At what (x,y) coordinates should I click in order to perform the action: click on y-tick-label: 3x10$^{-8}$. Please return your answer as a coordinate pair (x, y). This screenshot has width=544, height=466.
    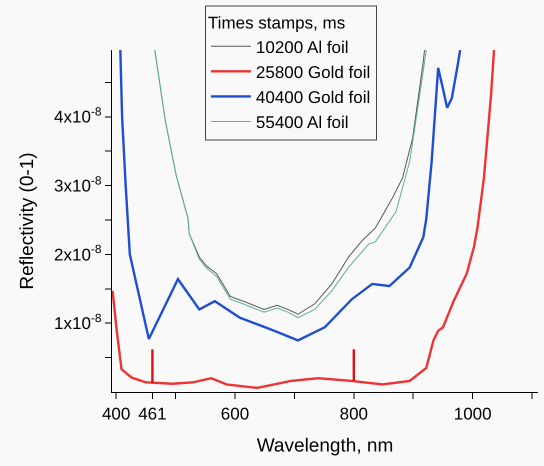
    Looking at the image, I should click on (78, 184).